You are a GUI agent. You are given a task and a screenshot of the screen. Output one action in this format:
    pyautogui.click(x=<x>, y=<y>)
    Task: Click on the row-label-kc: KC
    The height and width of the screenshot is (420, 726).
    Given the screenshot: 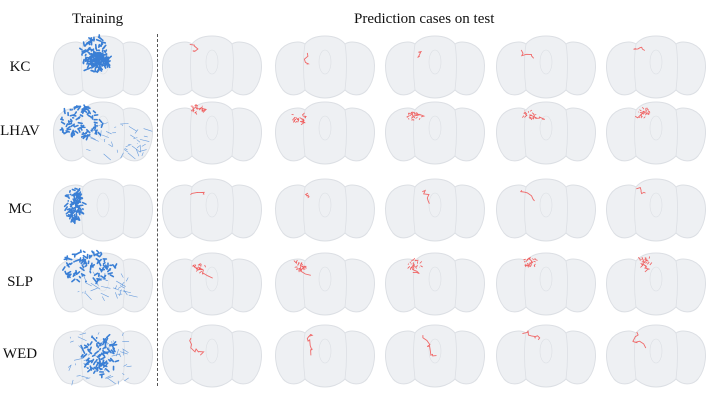 What is the action you would take?
    pyautogui.click(x=20, y=67)
    